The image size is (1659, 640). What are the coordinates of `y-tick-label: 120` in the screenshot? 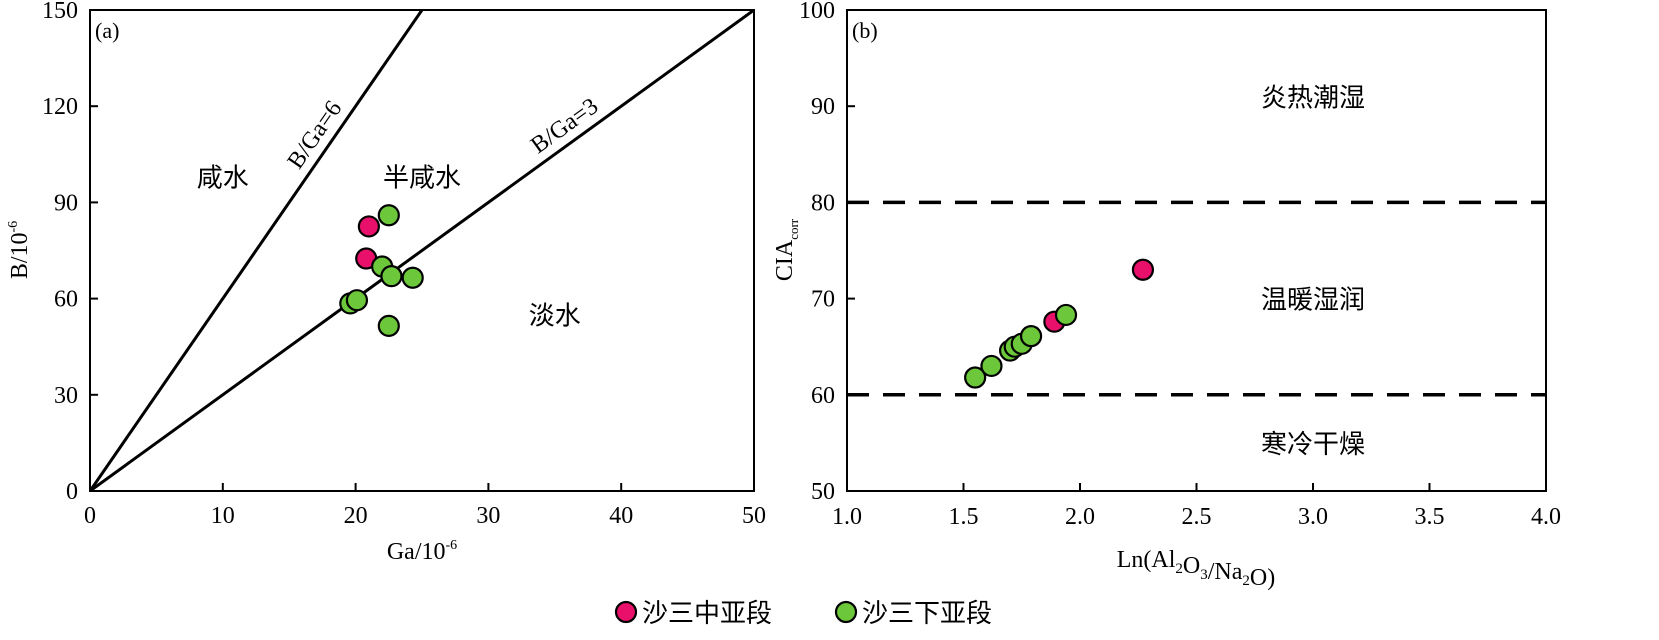 It's located at (60, 107).